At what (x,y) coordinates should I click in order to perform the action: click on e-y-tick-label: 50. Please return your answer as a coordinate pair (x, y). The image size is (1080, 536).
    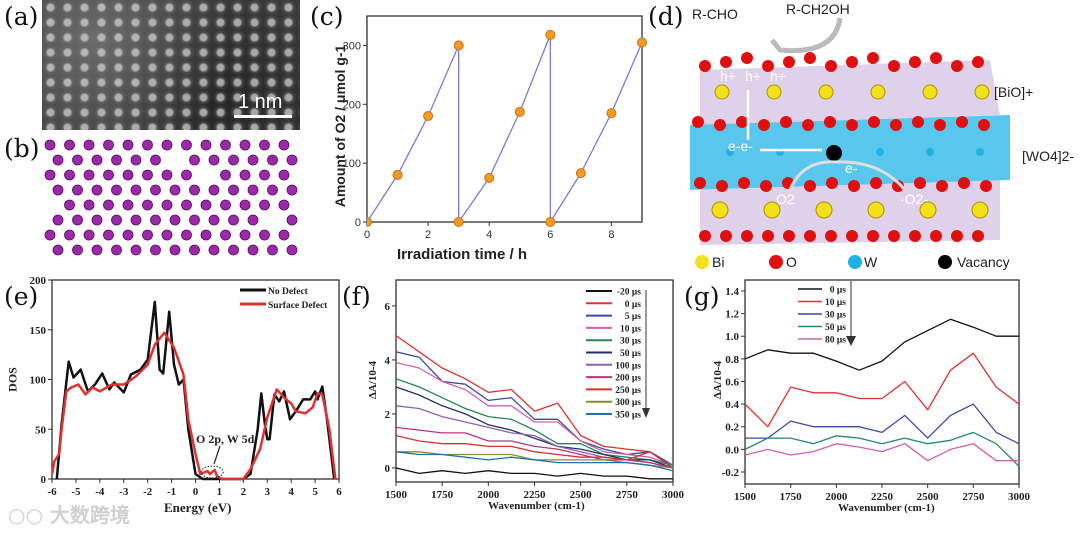
    Looking at the image, I should click on (41, 430).